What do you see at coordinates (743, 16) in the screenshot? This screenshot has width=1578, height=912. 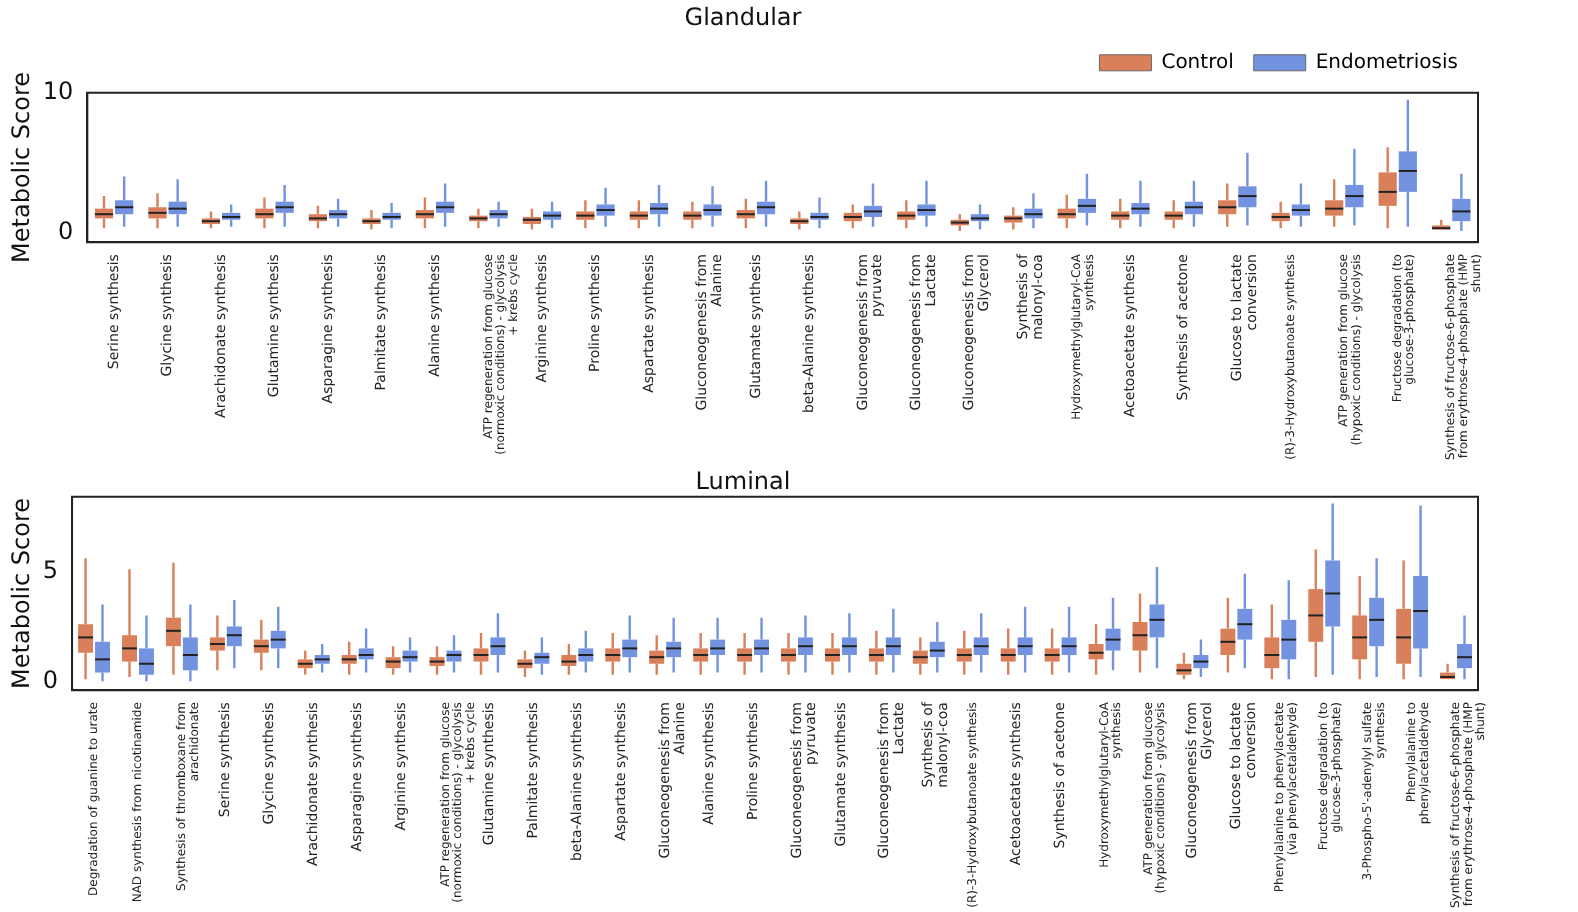 I see `chart-title: Glandular` at bounding box center [743, 16].